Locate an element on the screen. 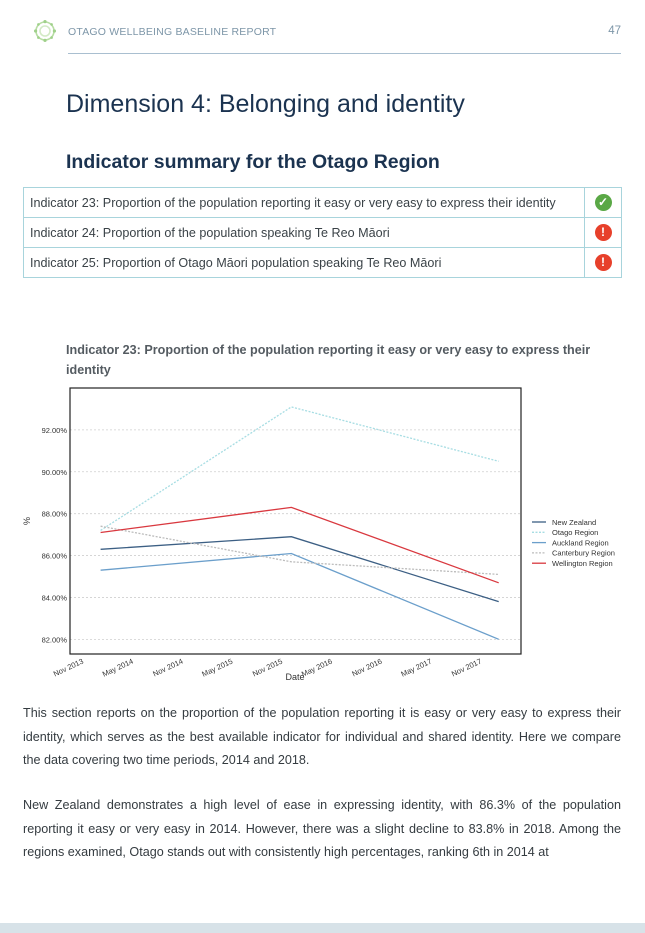 This screenshot has height=933, width=645. series-line-otago-region is located at coordinates (299, 468).